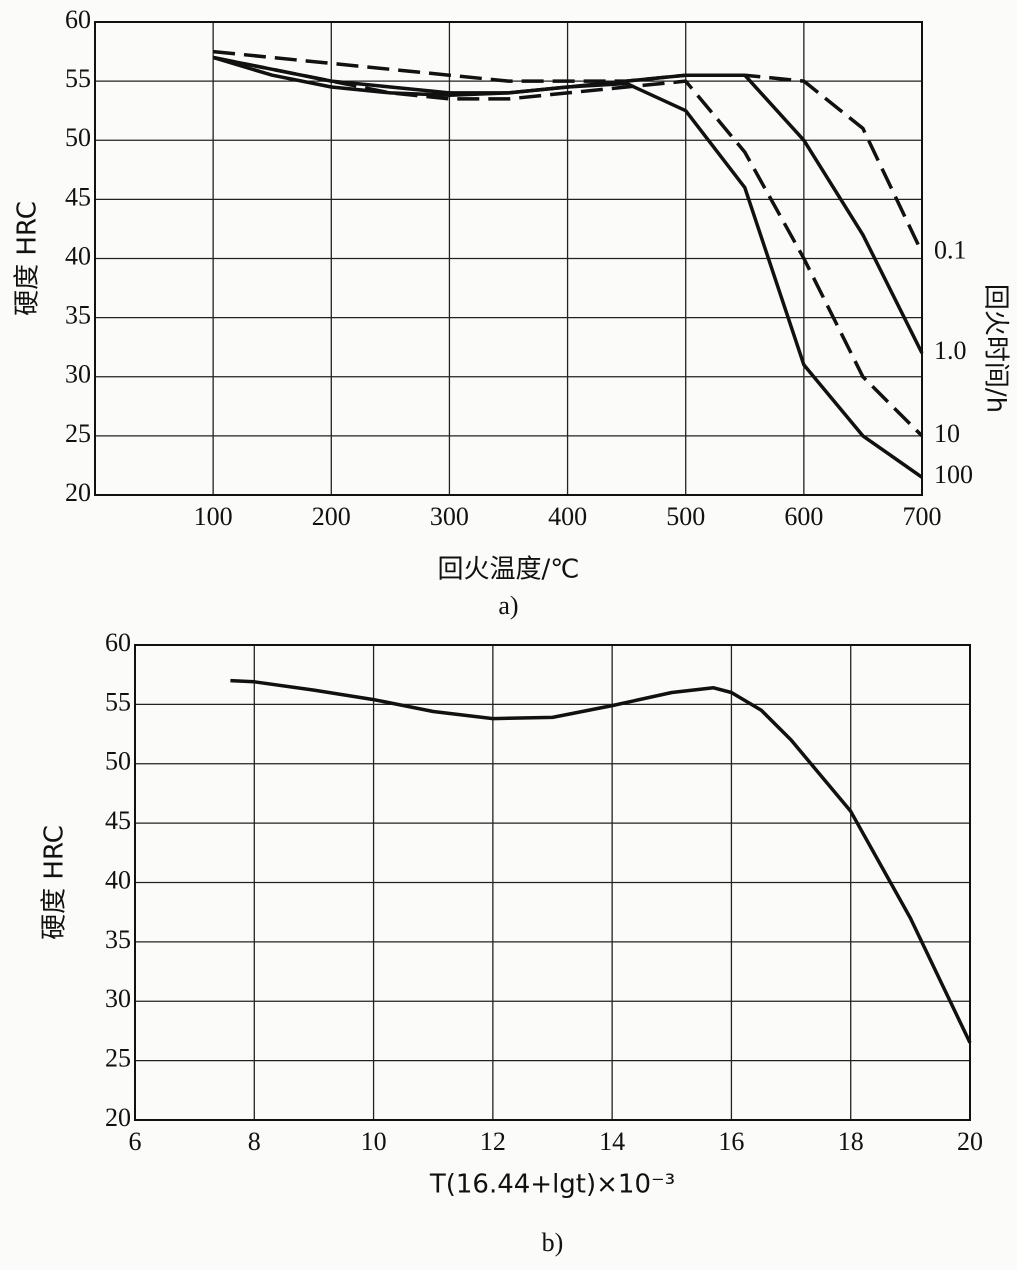  What do you see at coordinates (731, 1141) in the screenshot?
I see `x-tick-label: 16` at bounding box center [731, 1141].